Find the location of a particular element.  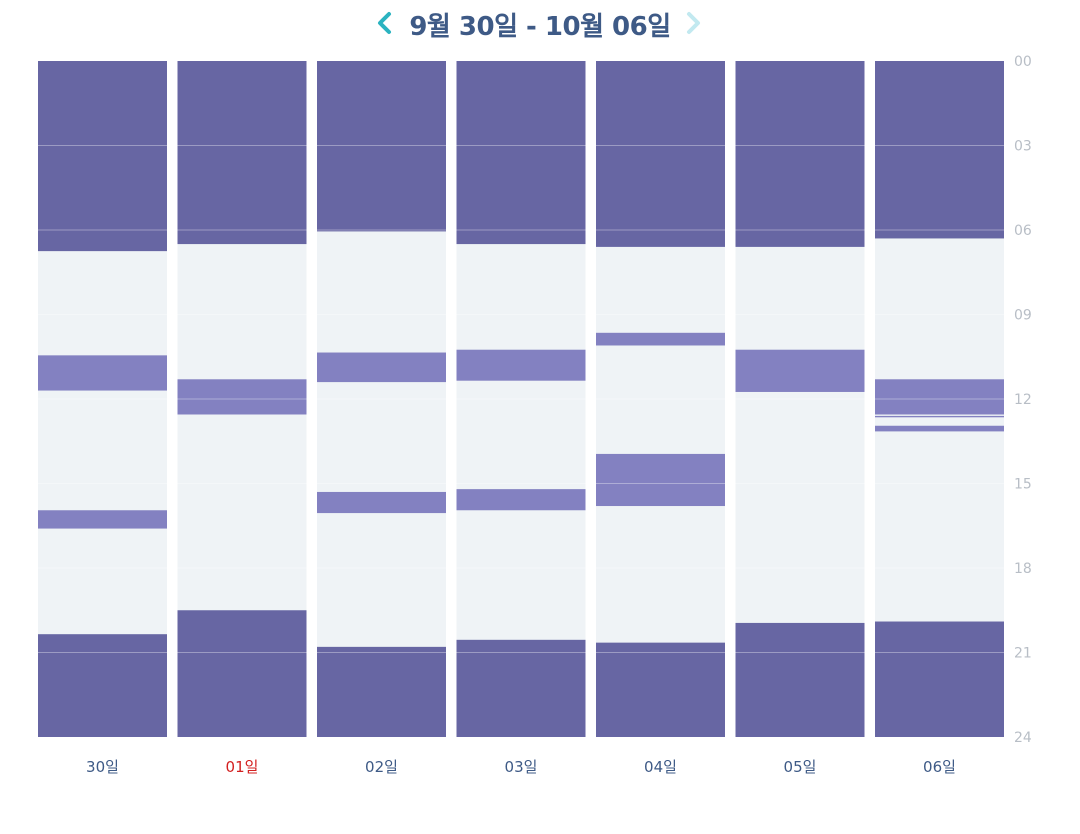

next-week-button is located at coordinates (693, 23).